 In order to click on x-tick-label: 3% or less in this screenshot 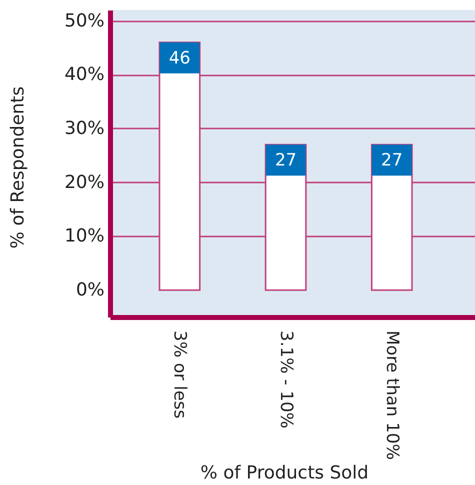, I will do `click(180, 374)`.